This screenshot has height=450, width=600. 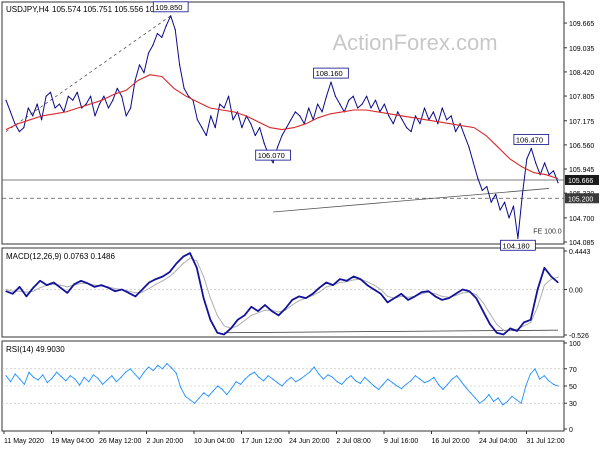 What do you see at coordinates (581, 146) in the screenshot?
I see `price-tick-label: 106.560` at bounding box center [581, 146].